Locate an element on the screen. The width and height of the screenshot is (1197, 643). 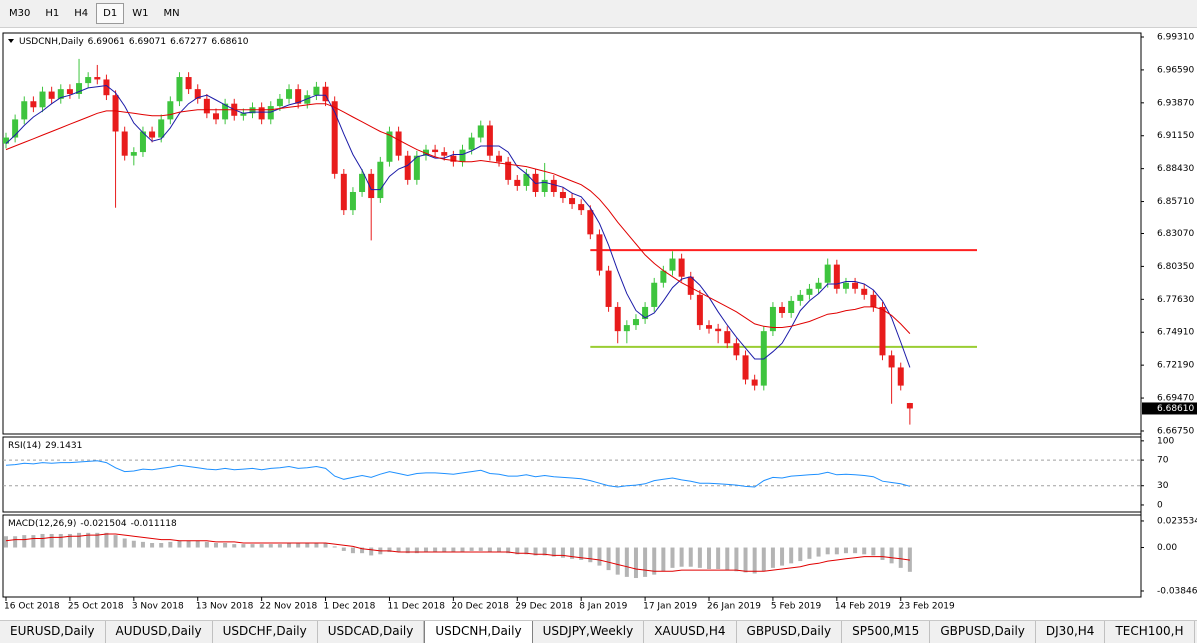
timeframe-button: M30 is located at coordinates (20, 13).